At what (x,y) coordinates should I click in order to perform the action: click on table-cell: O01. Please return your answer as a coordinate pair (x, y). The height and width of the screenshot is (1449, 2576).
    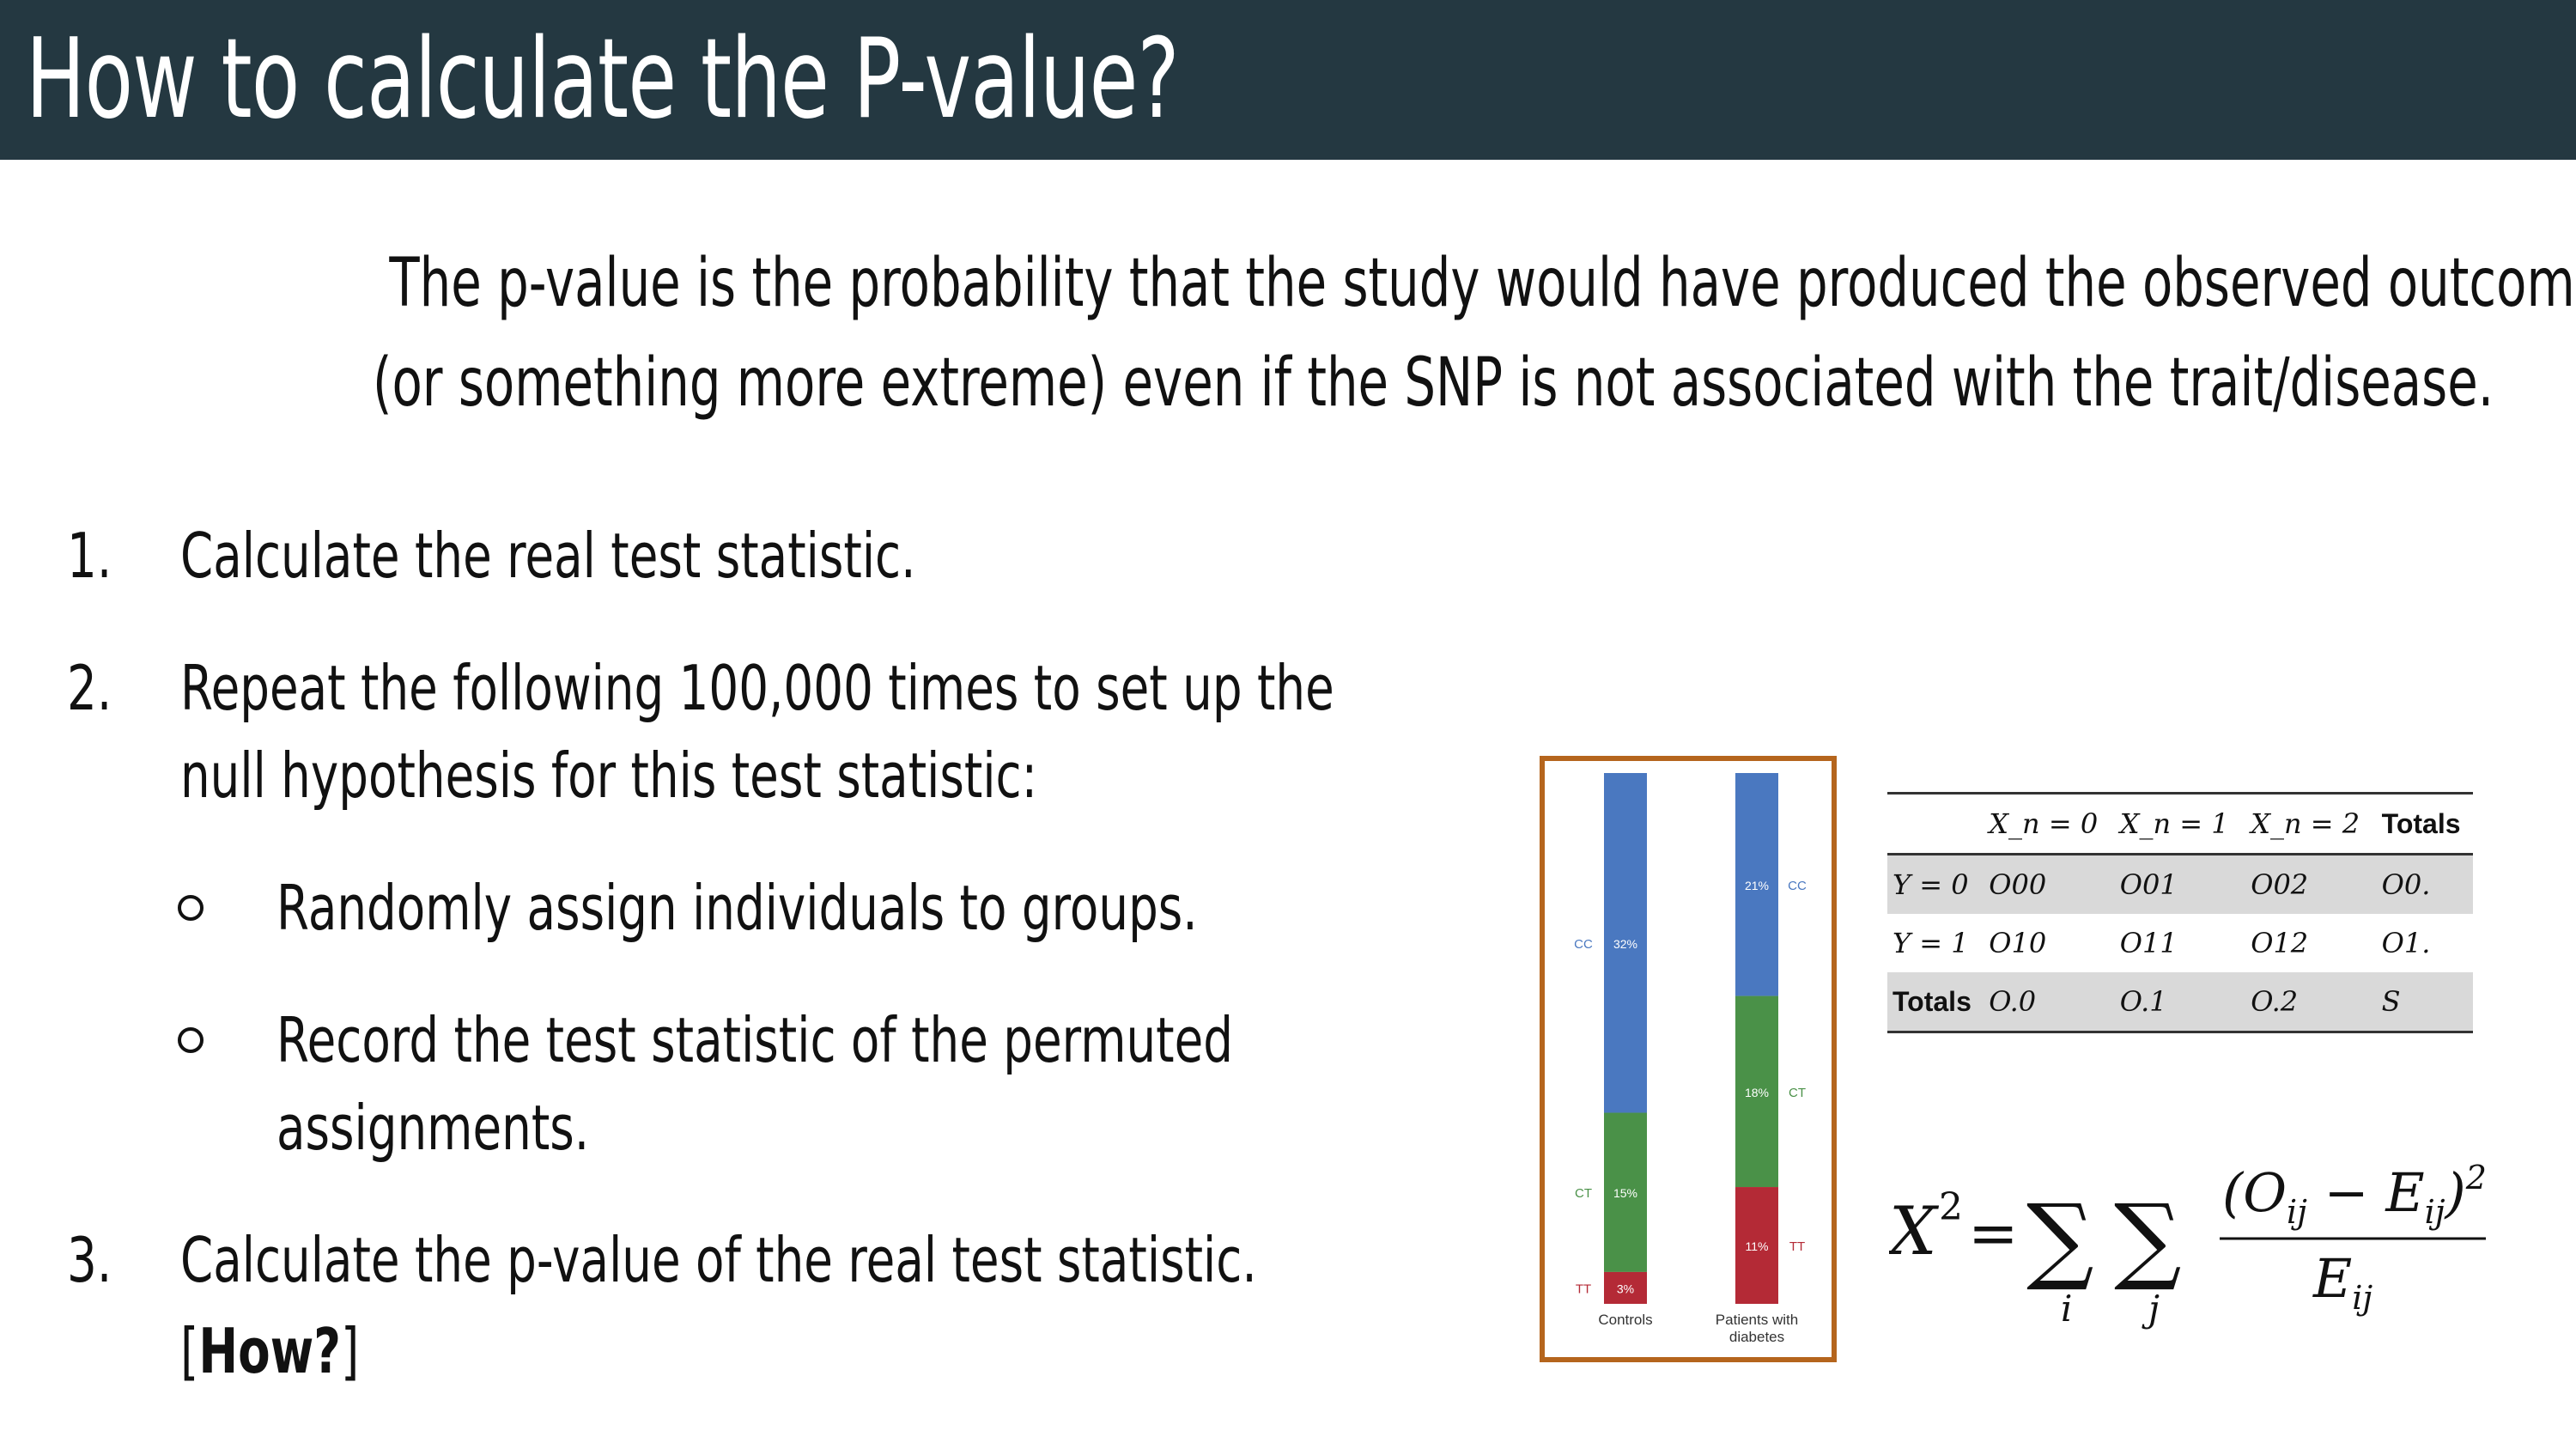
    Looking at the image, I should click on (2148, 884).